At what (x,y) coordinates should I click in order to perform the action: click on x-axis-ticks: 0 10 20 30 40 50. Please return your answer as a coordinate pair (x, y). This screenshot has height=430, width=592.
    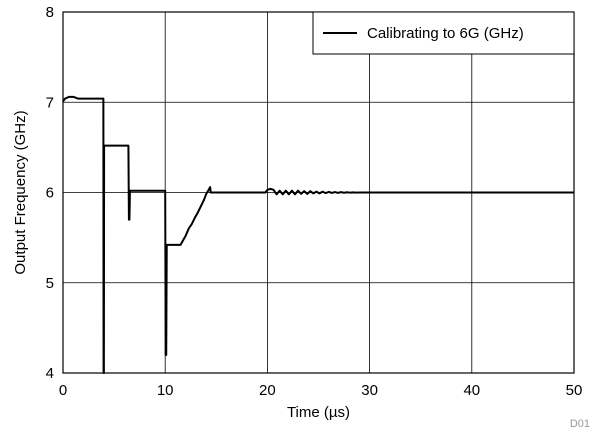
    Looking at the image, I should click on (321, 390).